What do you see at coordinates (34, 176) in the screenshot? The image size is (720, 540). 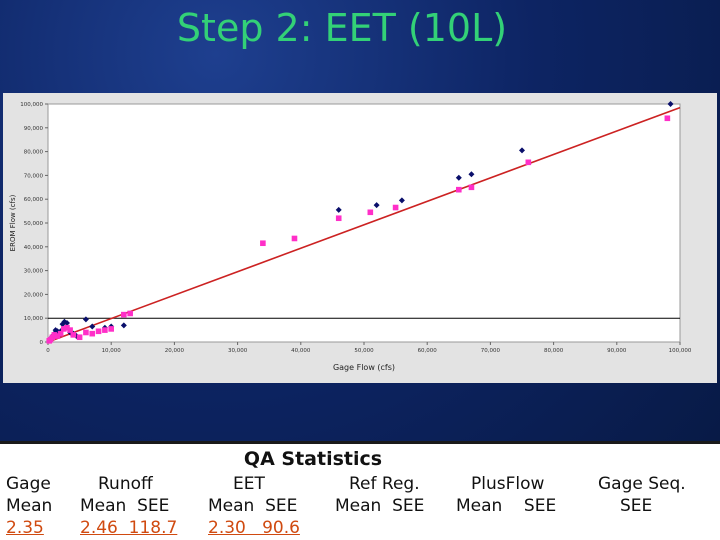 I see `y-tick-label: 70,000` at bounding box center [34, 176].